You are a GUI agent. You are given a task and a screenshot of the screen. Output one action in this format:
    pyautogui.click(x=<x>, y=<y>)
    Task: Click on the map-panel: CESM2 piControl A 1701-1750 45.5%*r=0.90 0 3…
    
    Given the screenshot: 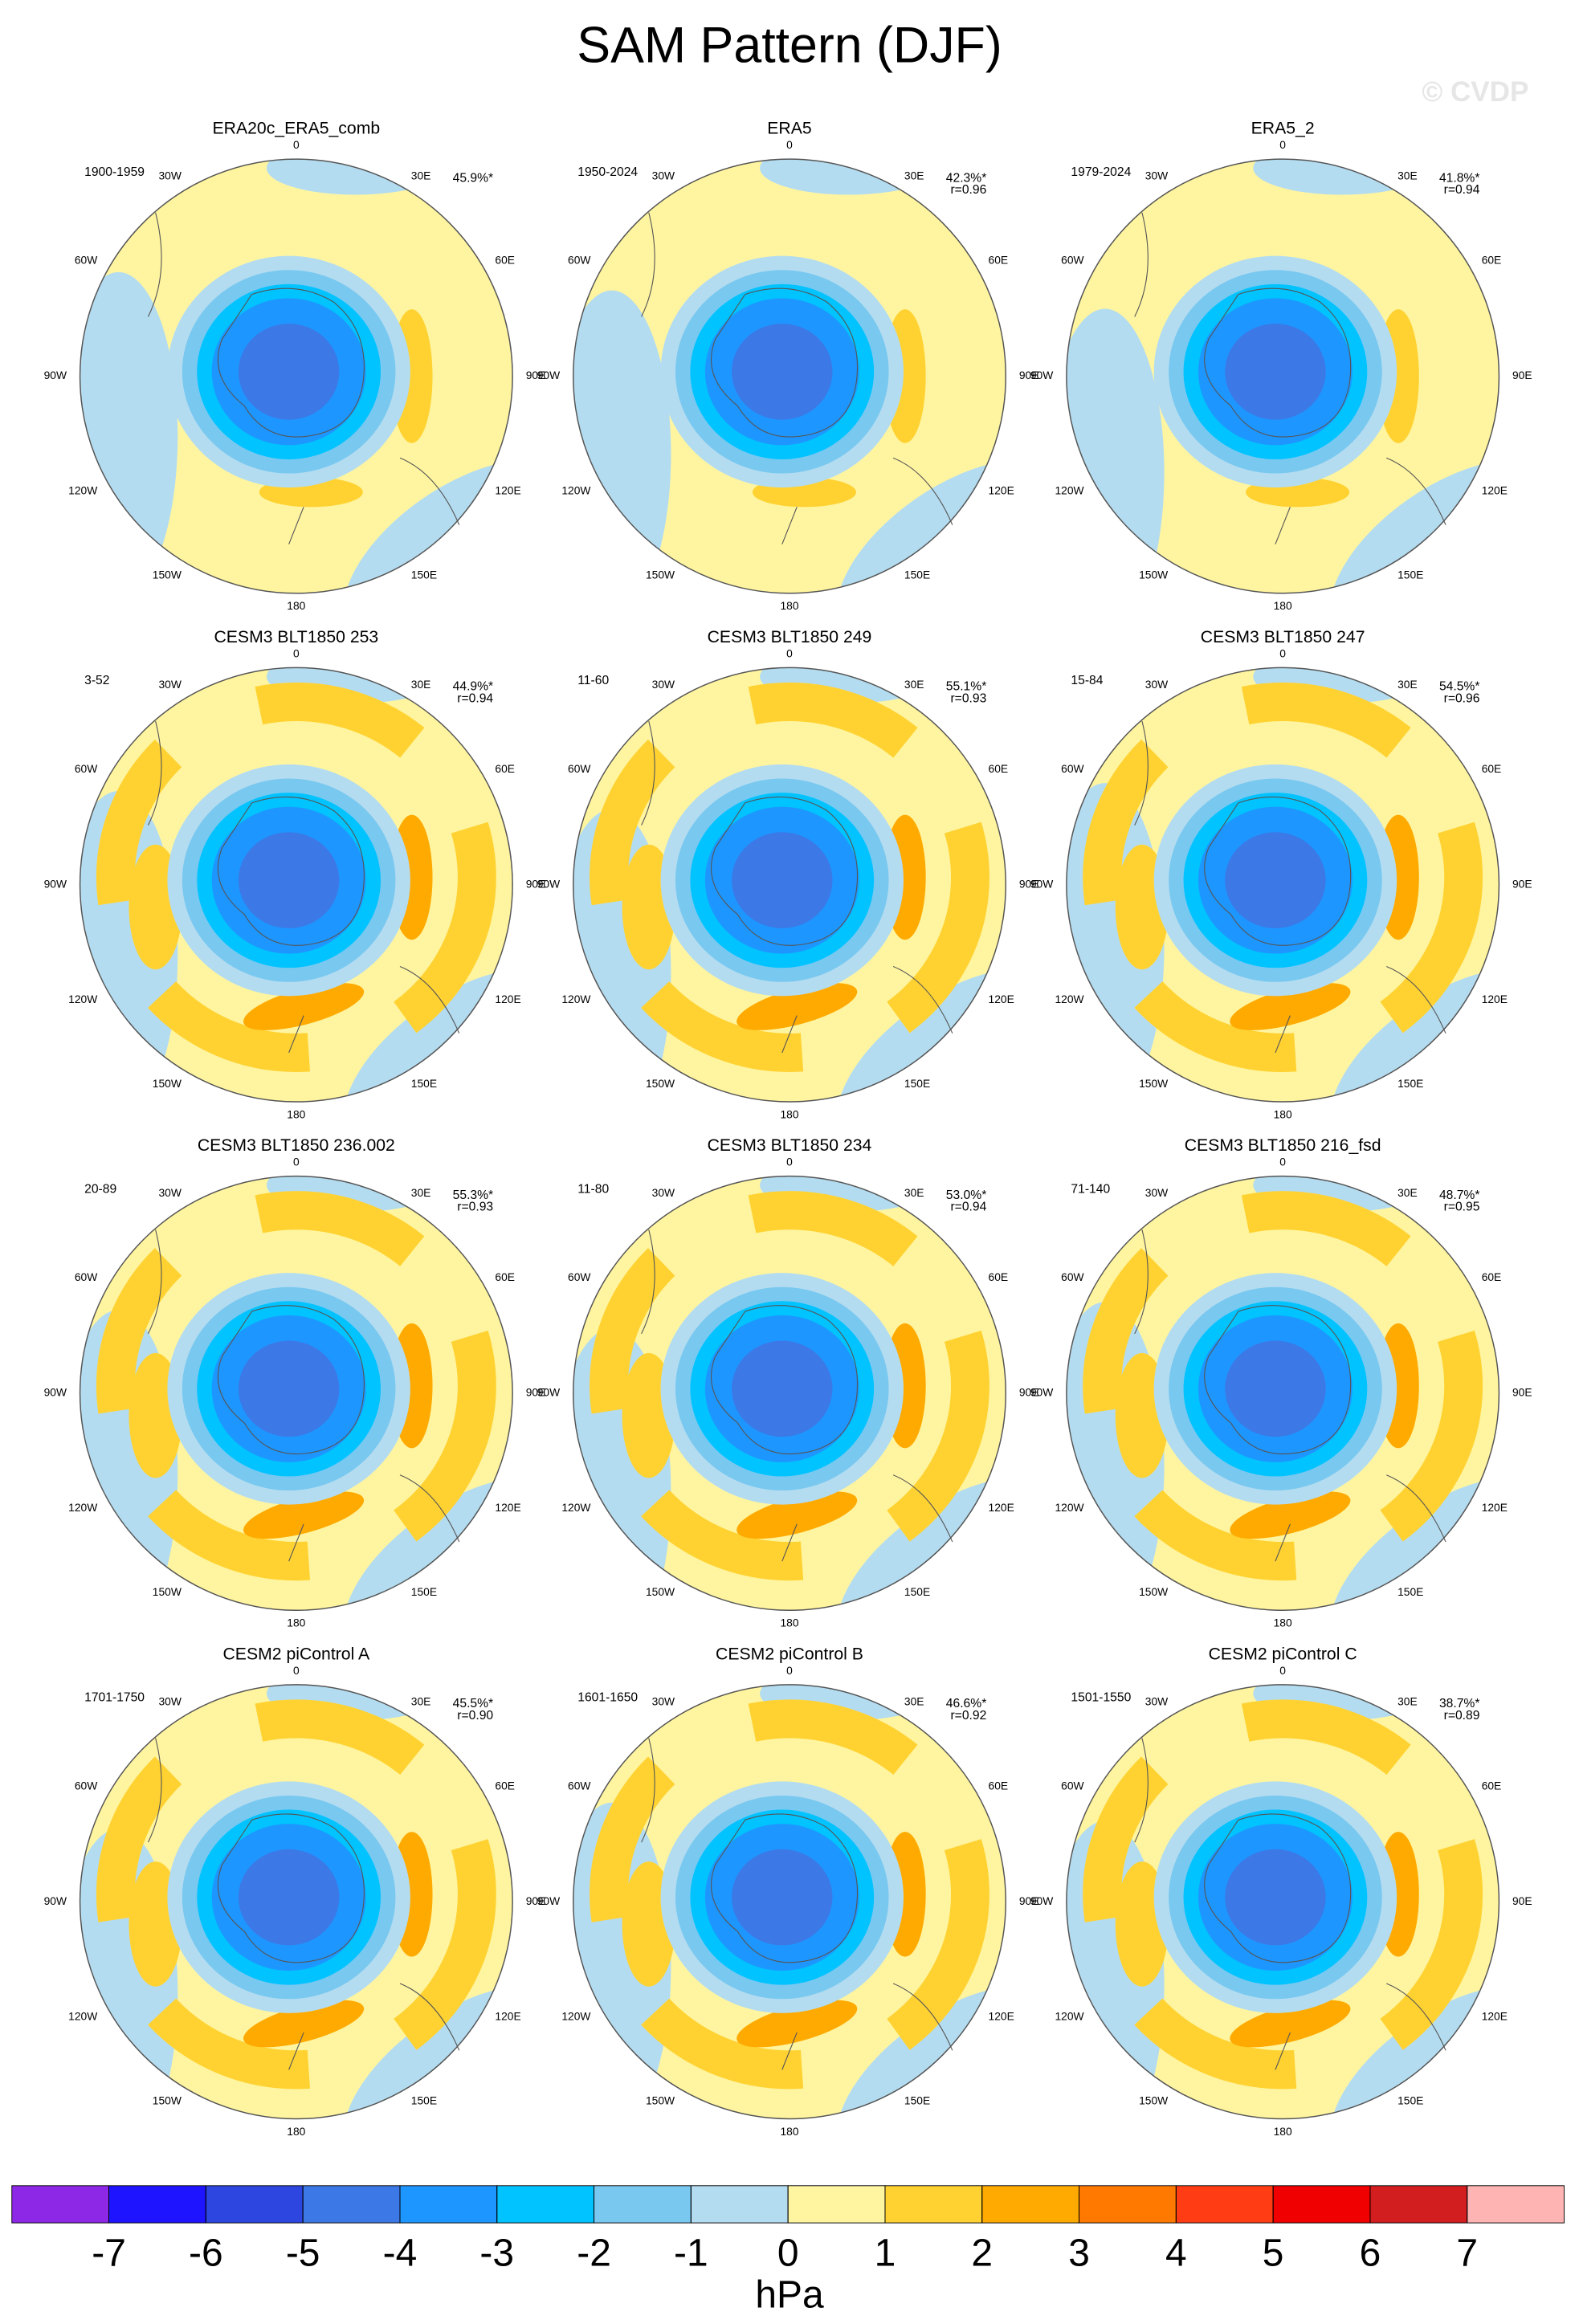 What is the action you would take?
    pyautogui.click(x=295, y=1891)
    